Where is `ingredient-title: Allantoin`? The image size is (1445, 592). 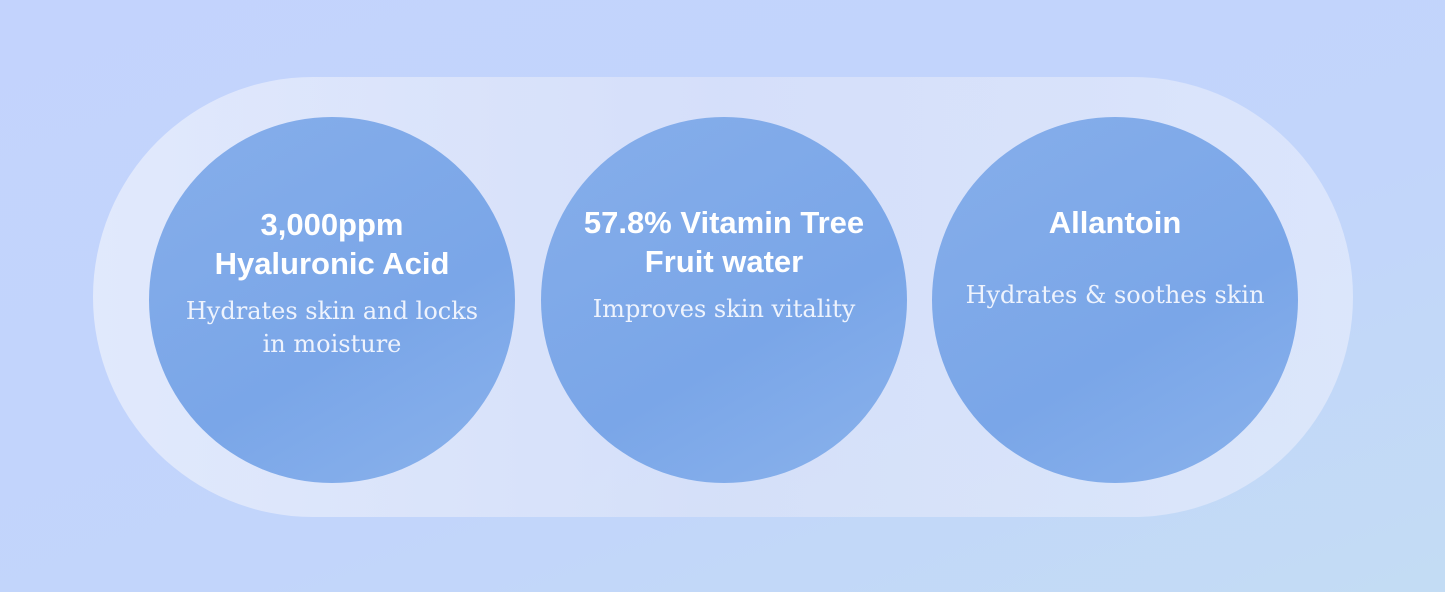 ingredient-title: Allantoin is located at coordinates (1115, 222).